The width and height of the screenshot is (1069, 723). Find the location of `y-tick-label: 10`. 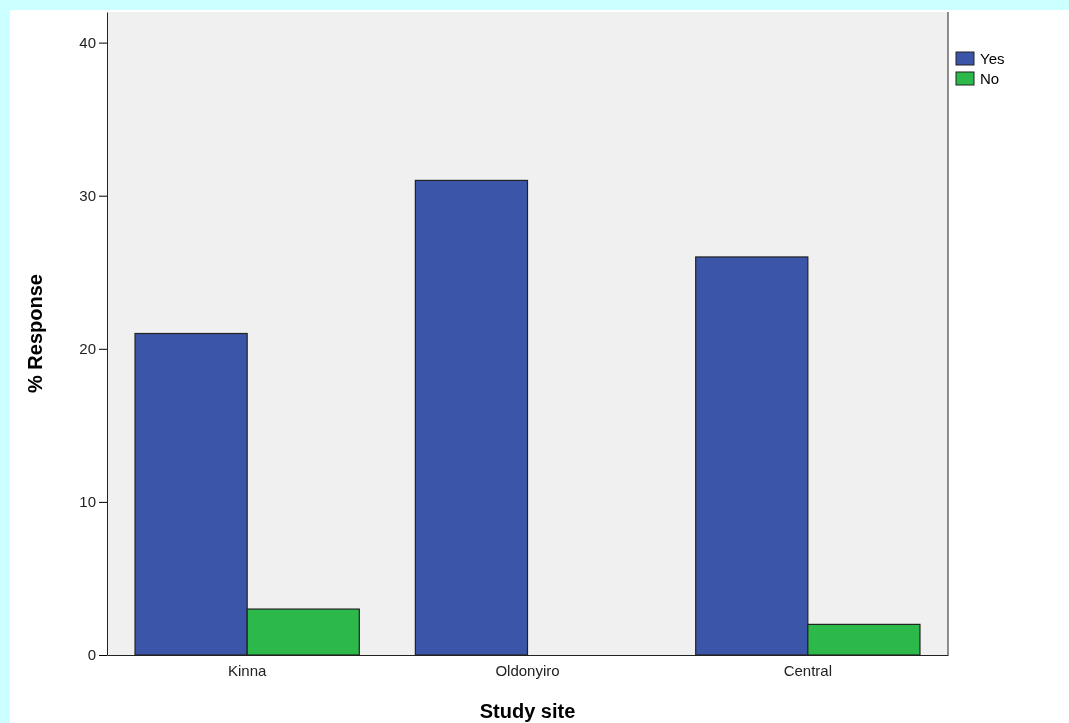

y-tick-label: 10 is located at coordinates (87, 502).